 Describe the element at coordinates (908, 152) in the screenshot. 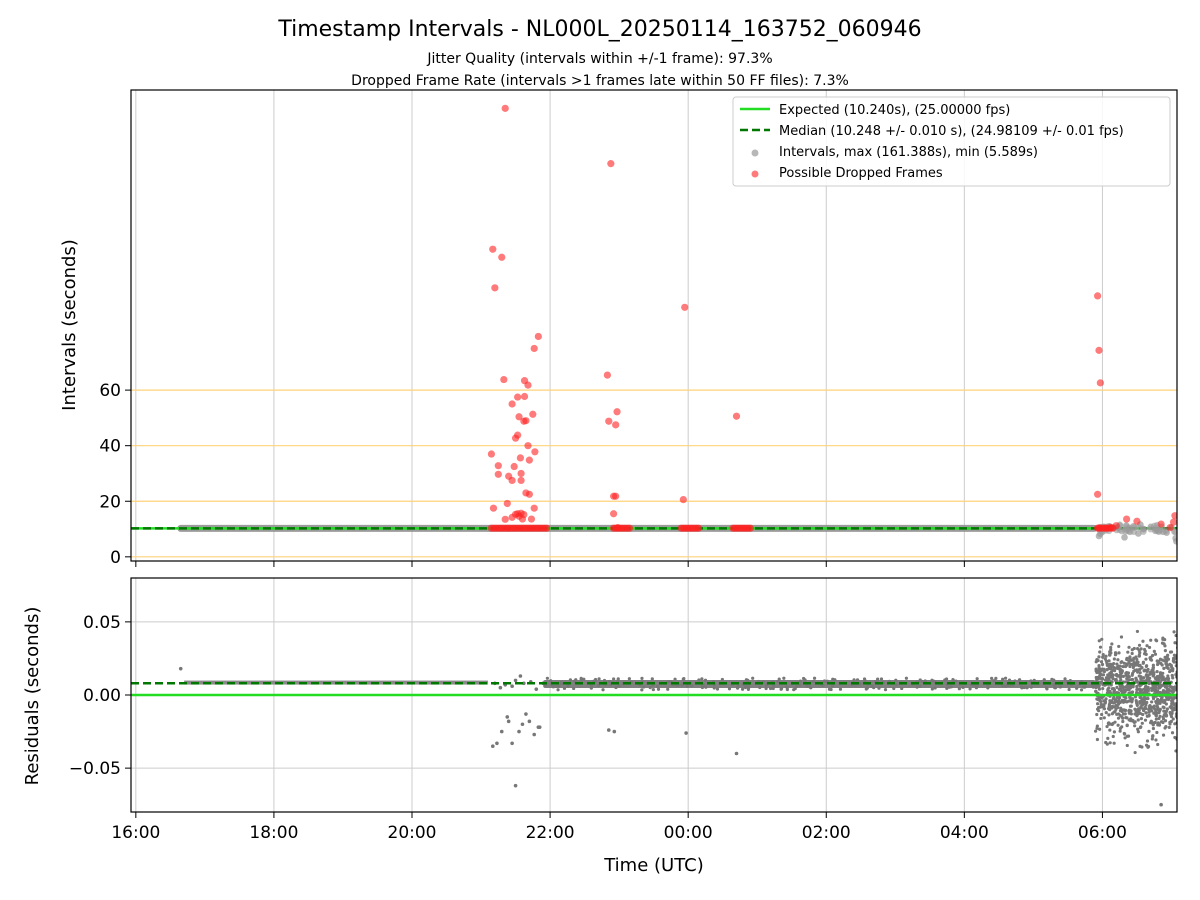

I see `legend-intervals-label: Intervals, max (161.388s), min (5.589s)` at that location.